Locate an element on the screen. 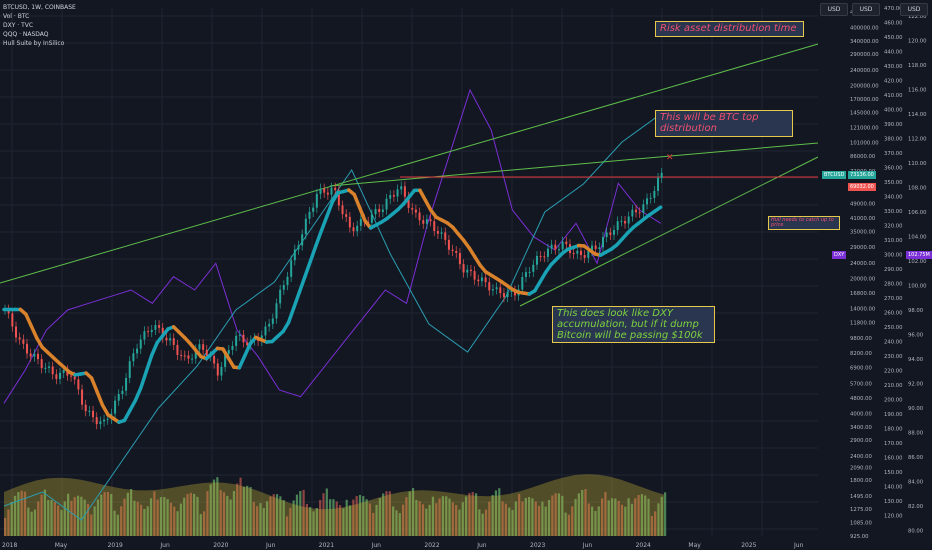 The height and width of the screenshot is (550, 932). qqq-axis-tick: 108.00 is located at coordinates (917, 189).